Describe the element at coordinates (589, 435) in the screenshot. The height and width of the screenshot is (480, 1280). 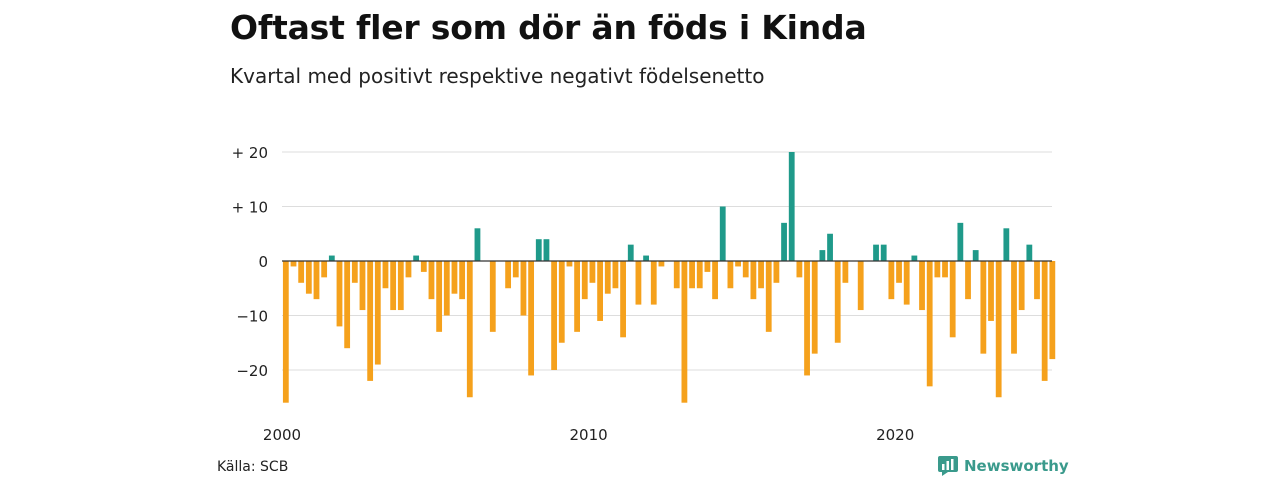
I see `x-tick-label: 2010` at that location.